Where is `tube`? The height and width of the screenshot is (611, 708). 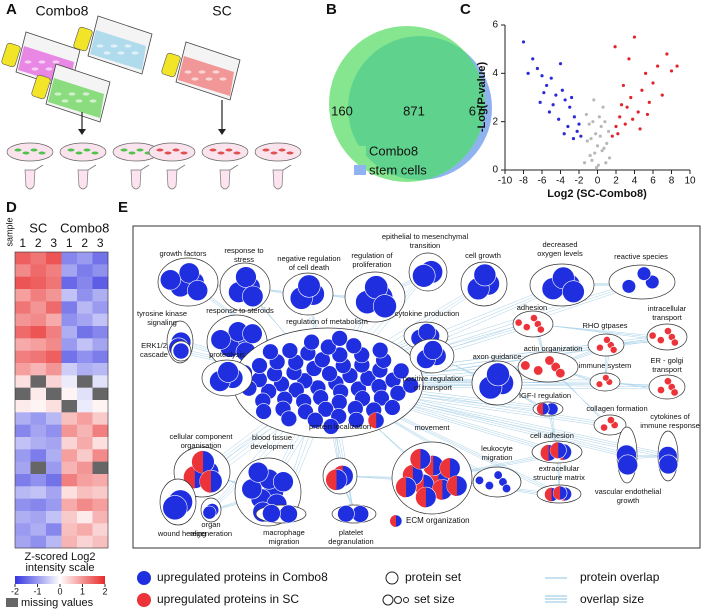 tube is located at coordinates (30, 179).